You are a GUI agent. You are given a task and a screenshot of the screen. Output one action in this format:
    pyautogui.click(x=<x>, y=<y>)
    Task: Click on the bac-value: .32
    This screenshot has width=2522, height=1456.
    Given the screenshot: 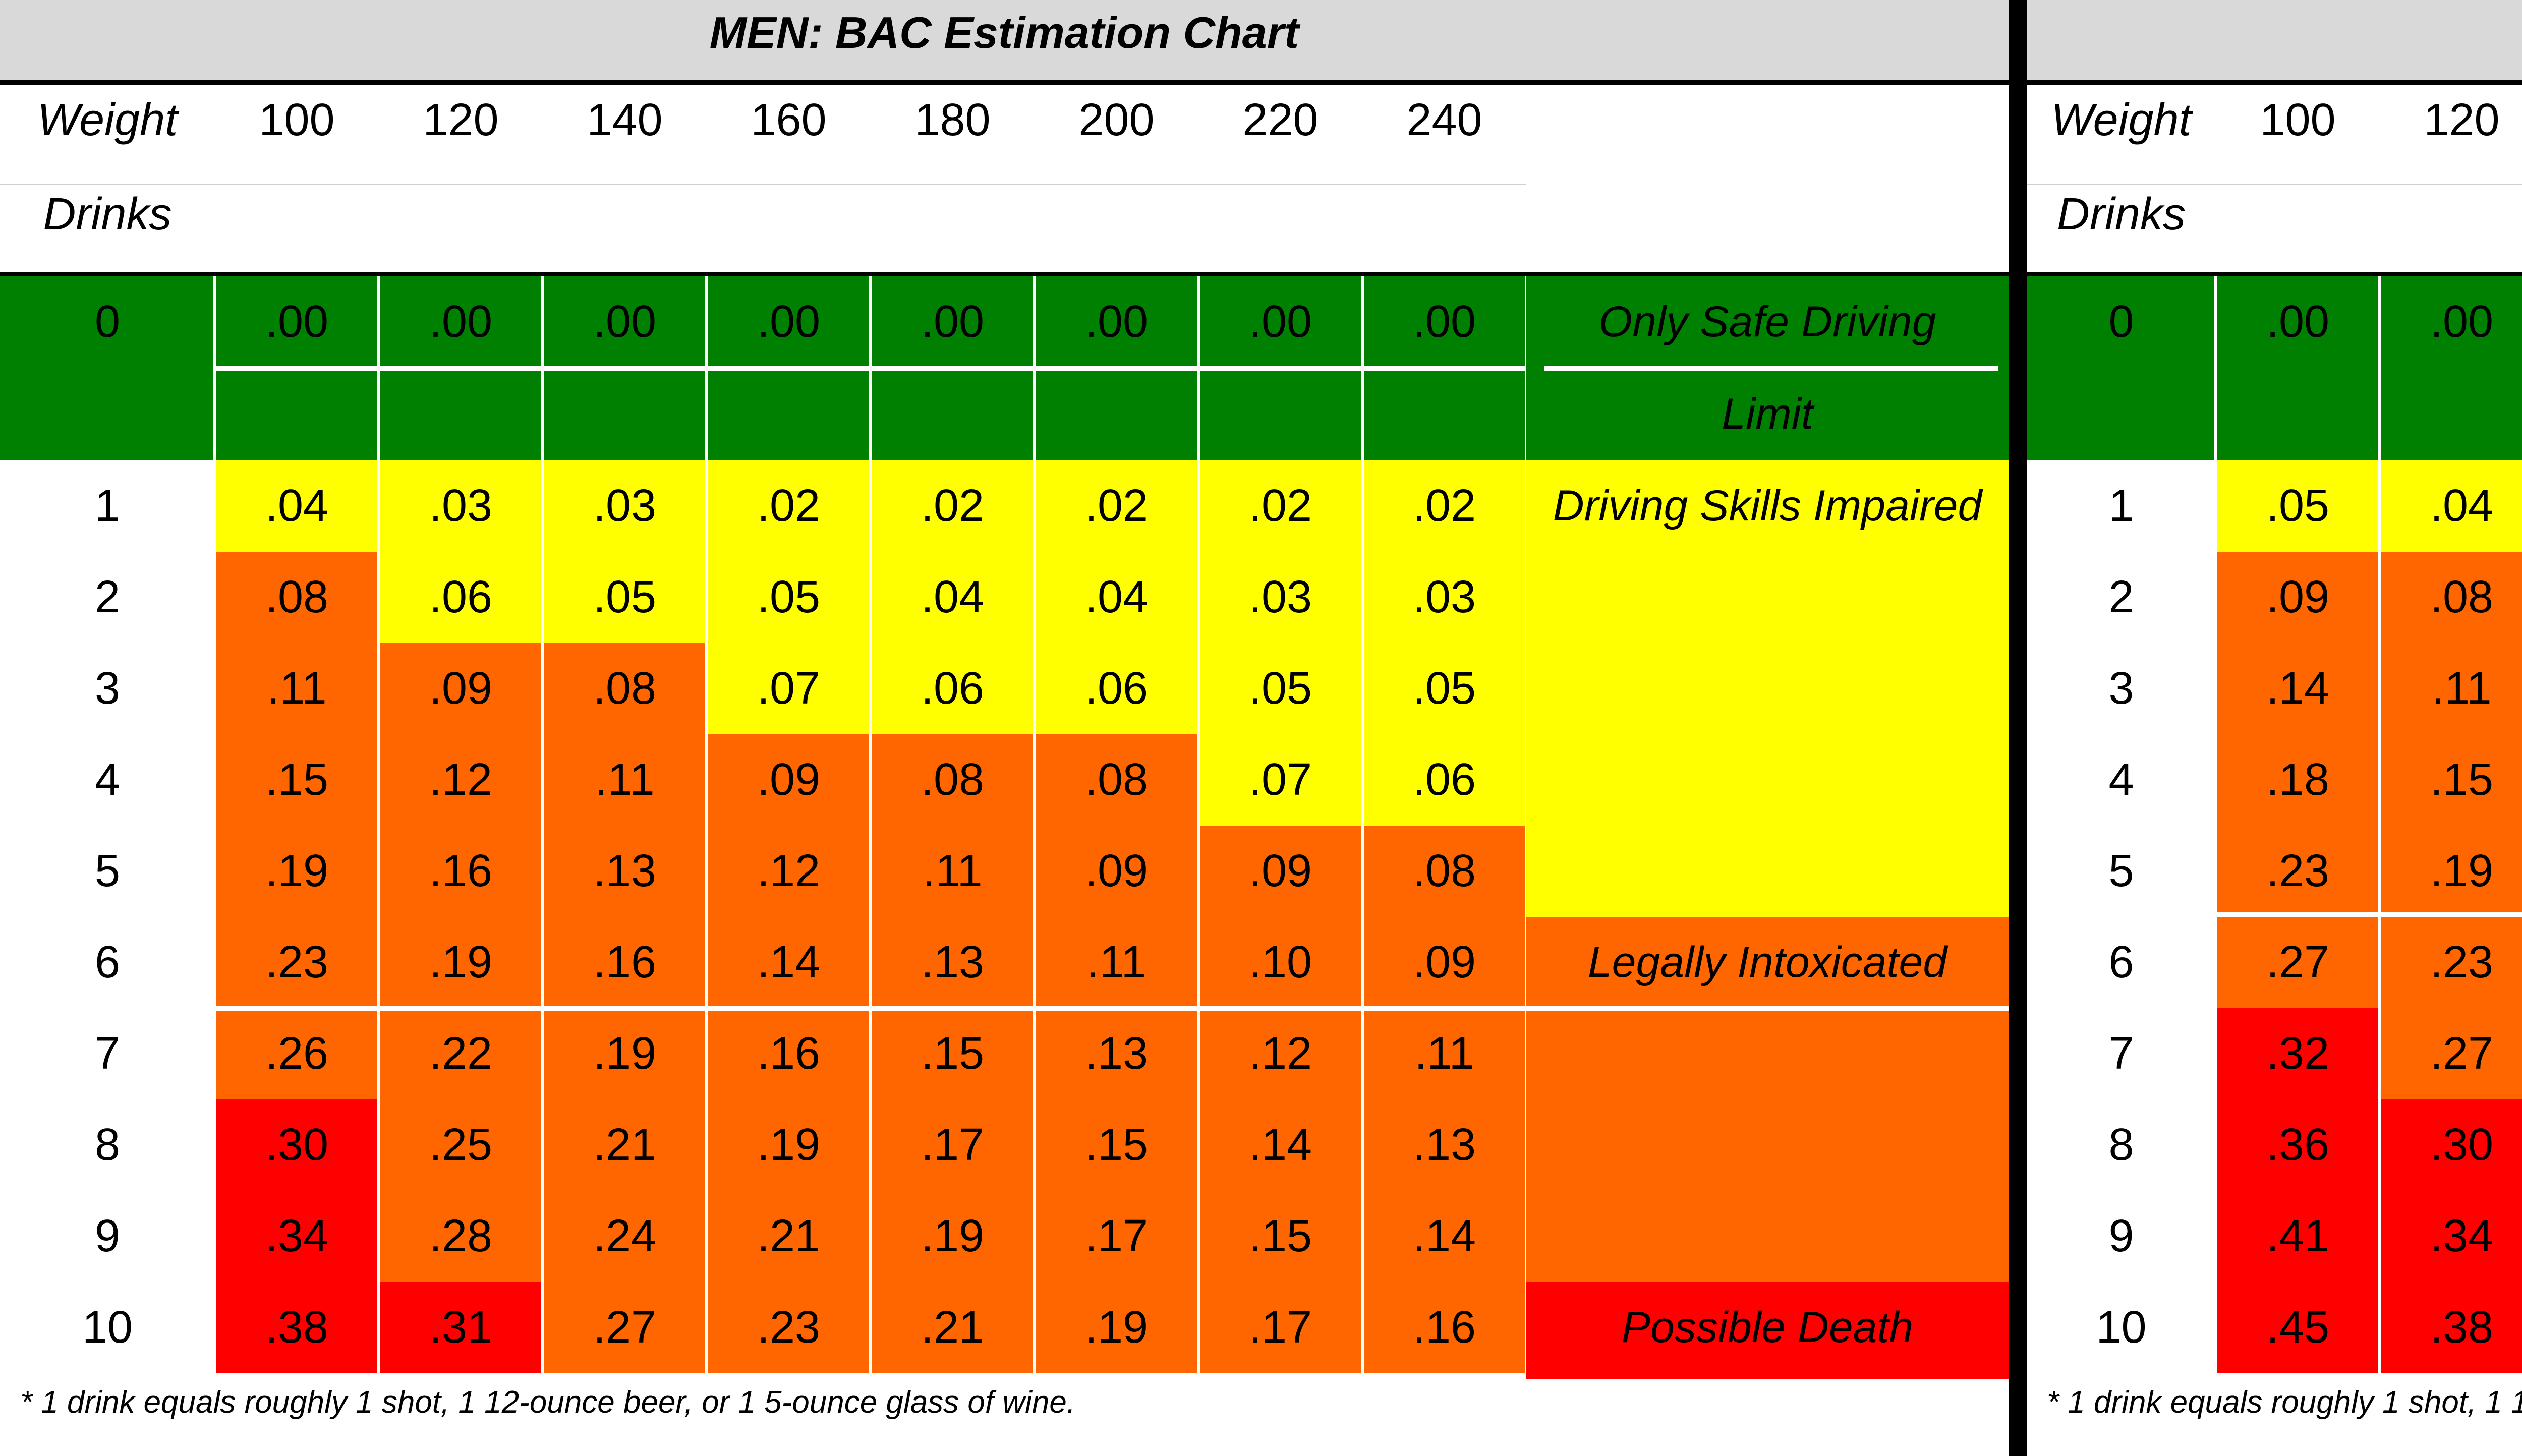 What is the action you would take?
    pyautogui.click(x=2298, y=1053)
    